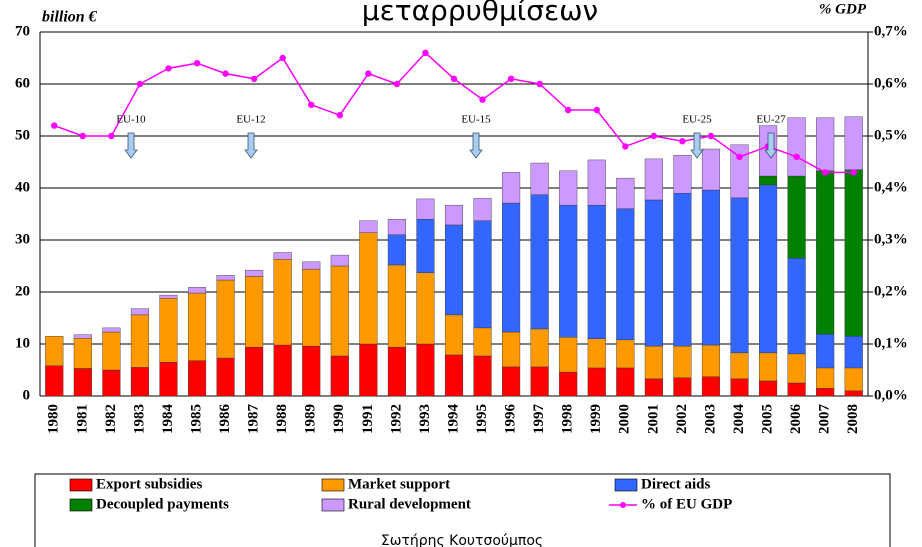 The height and width of the screenshot is (547, 922). Describe the element at coordinates (891, 187) in the screenshot. I see `y2-tick-label: 0,4%` at that location.